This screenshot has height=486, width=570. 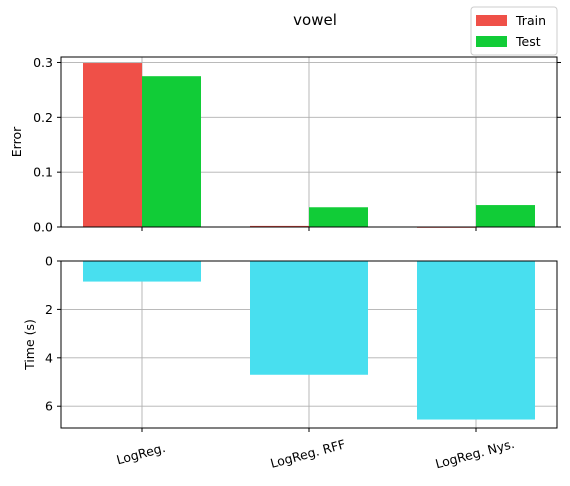 What do you see at coordinates (308, 453) in the screenshot?
I see `category-label: LogReg. RFF` at bounding box center [308, 453].